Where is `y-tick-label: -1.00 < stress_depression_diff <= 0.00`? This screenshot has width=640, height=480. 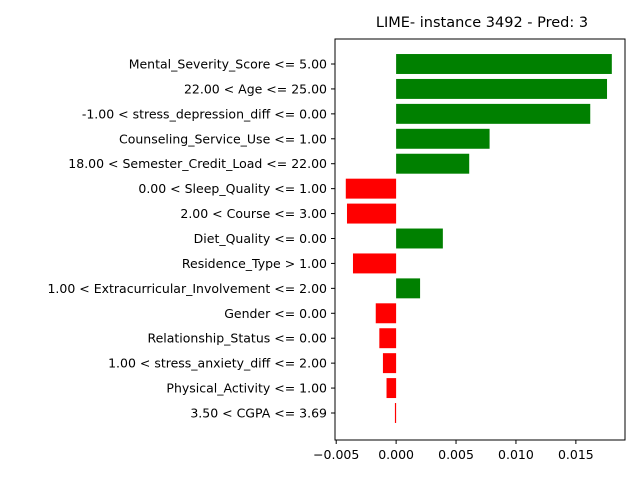 y-tick-label: -1.00 < stress_depression_diff <= 0.00 is located at coordinates (204, 113).